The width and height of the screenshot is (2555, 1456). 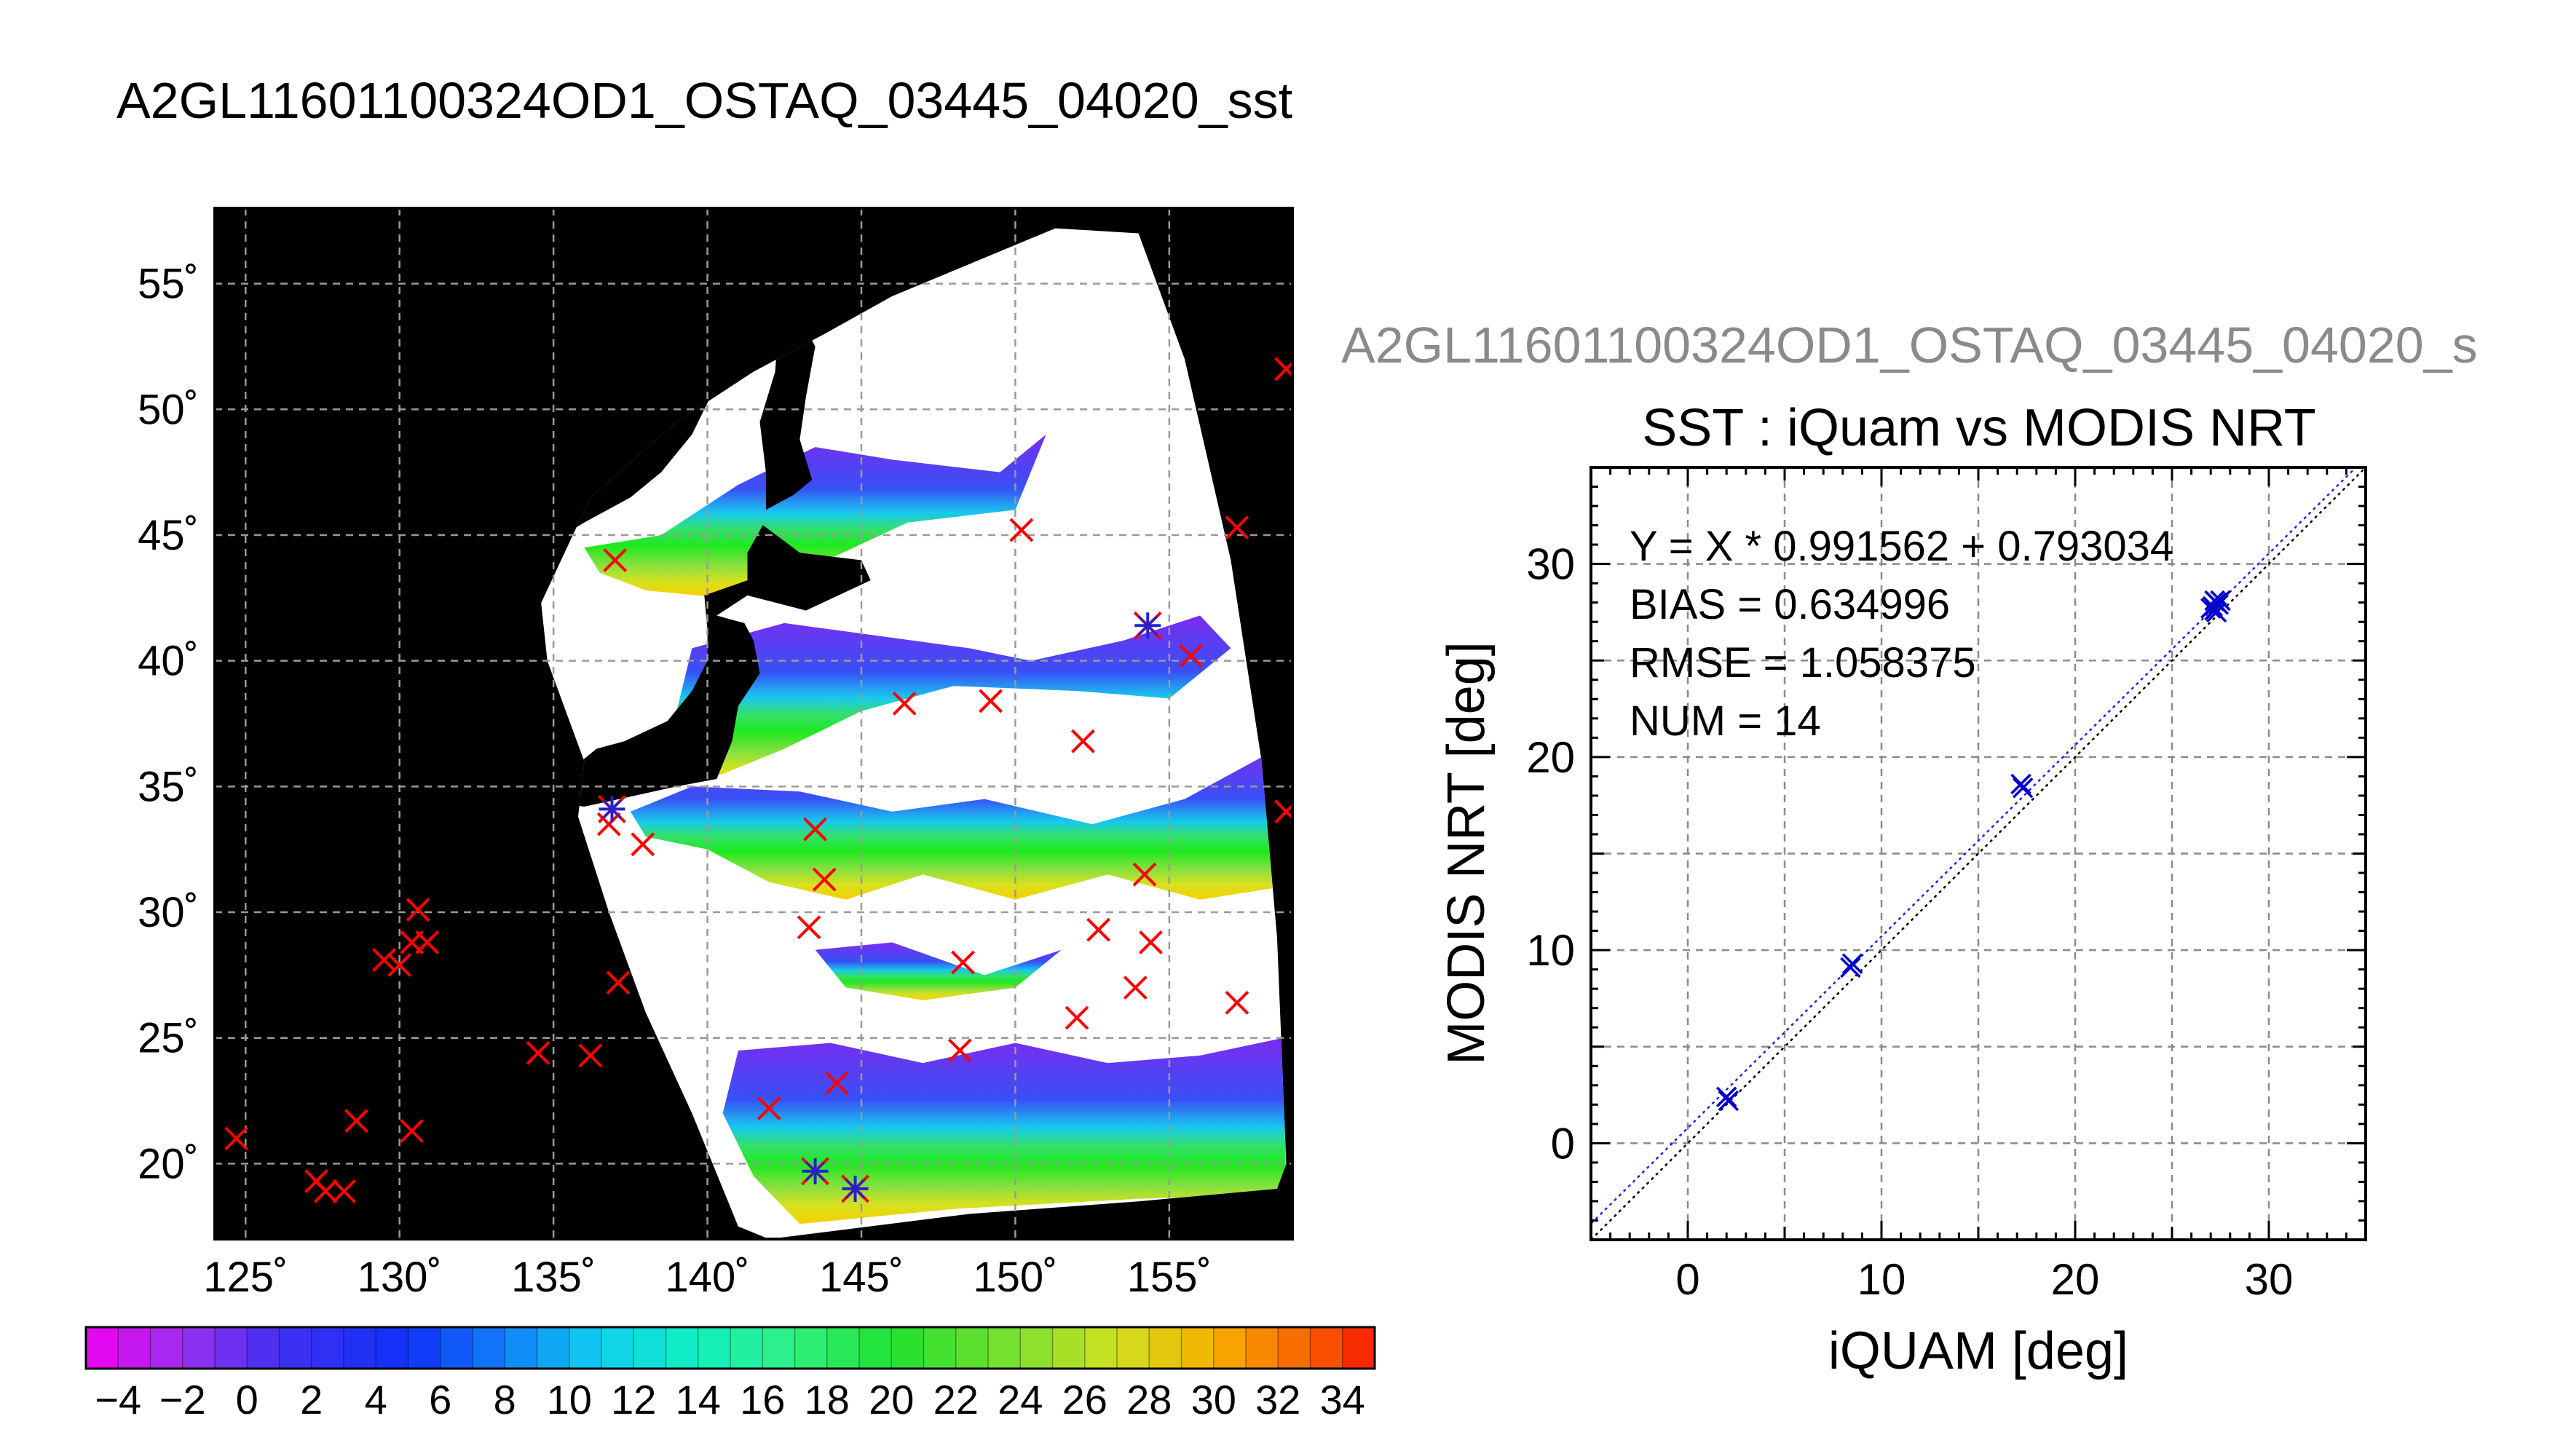 What do you see at coordinates (1277, 1400) in the screenshot?
I see `colorbar-tick-label: 32` at bounding box center [1277, 1400].